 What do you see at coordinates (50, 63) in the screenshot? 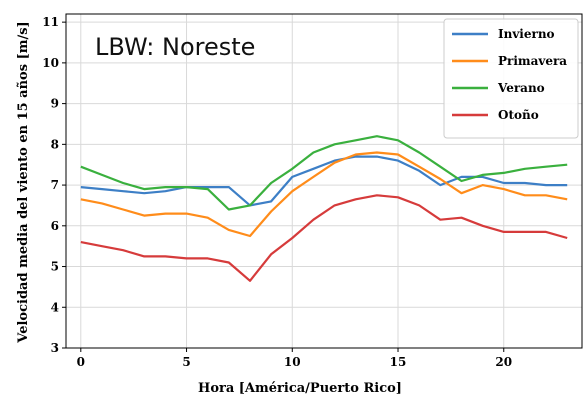
I see `y-tick-label: 10` at bounding box center [50, 63].